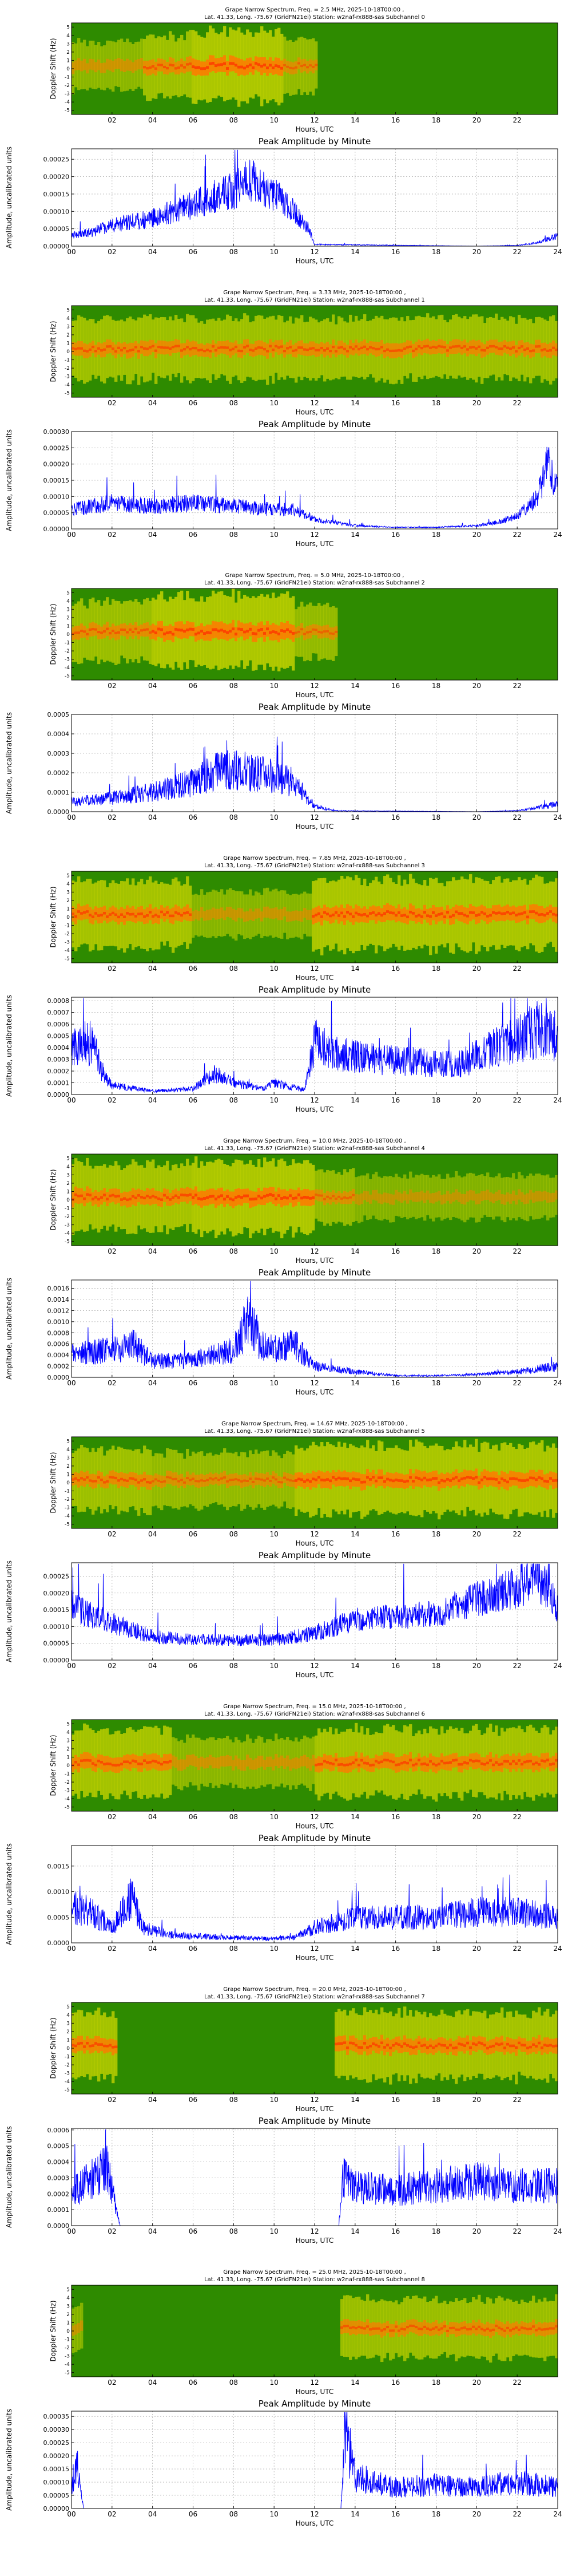 The image size is (572, 2576). What do you see at coordinates (56, 513) in the screenshot?
I see `amp-ytick-label: 0.00005` at bounding box center [56, 513].